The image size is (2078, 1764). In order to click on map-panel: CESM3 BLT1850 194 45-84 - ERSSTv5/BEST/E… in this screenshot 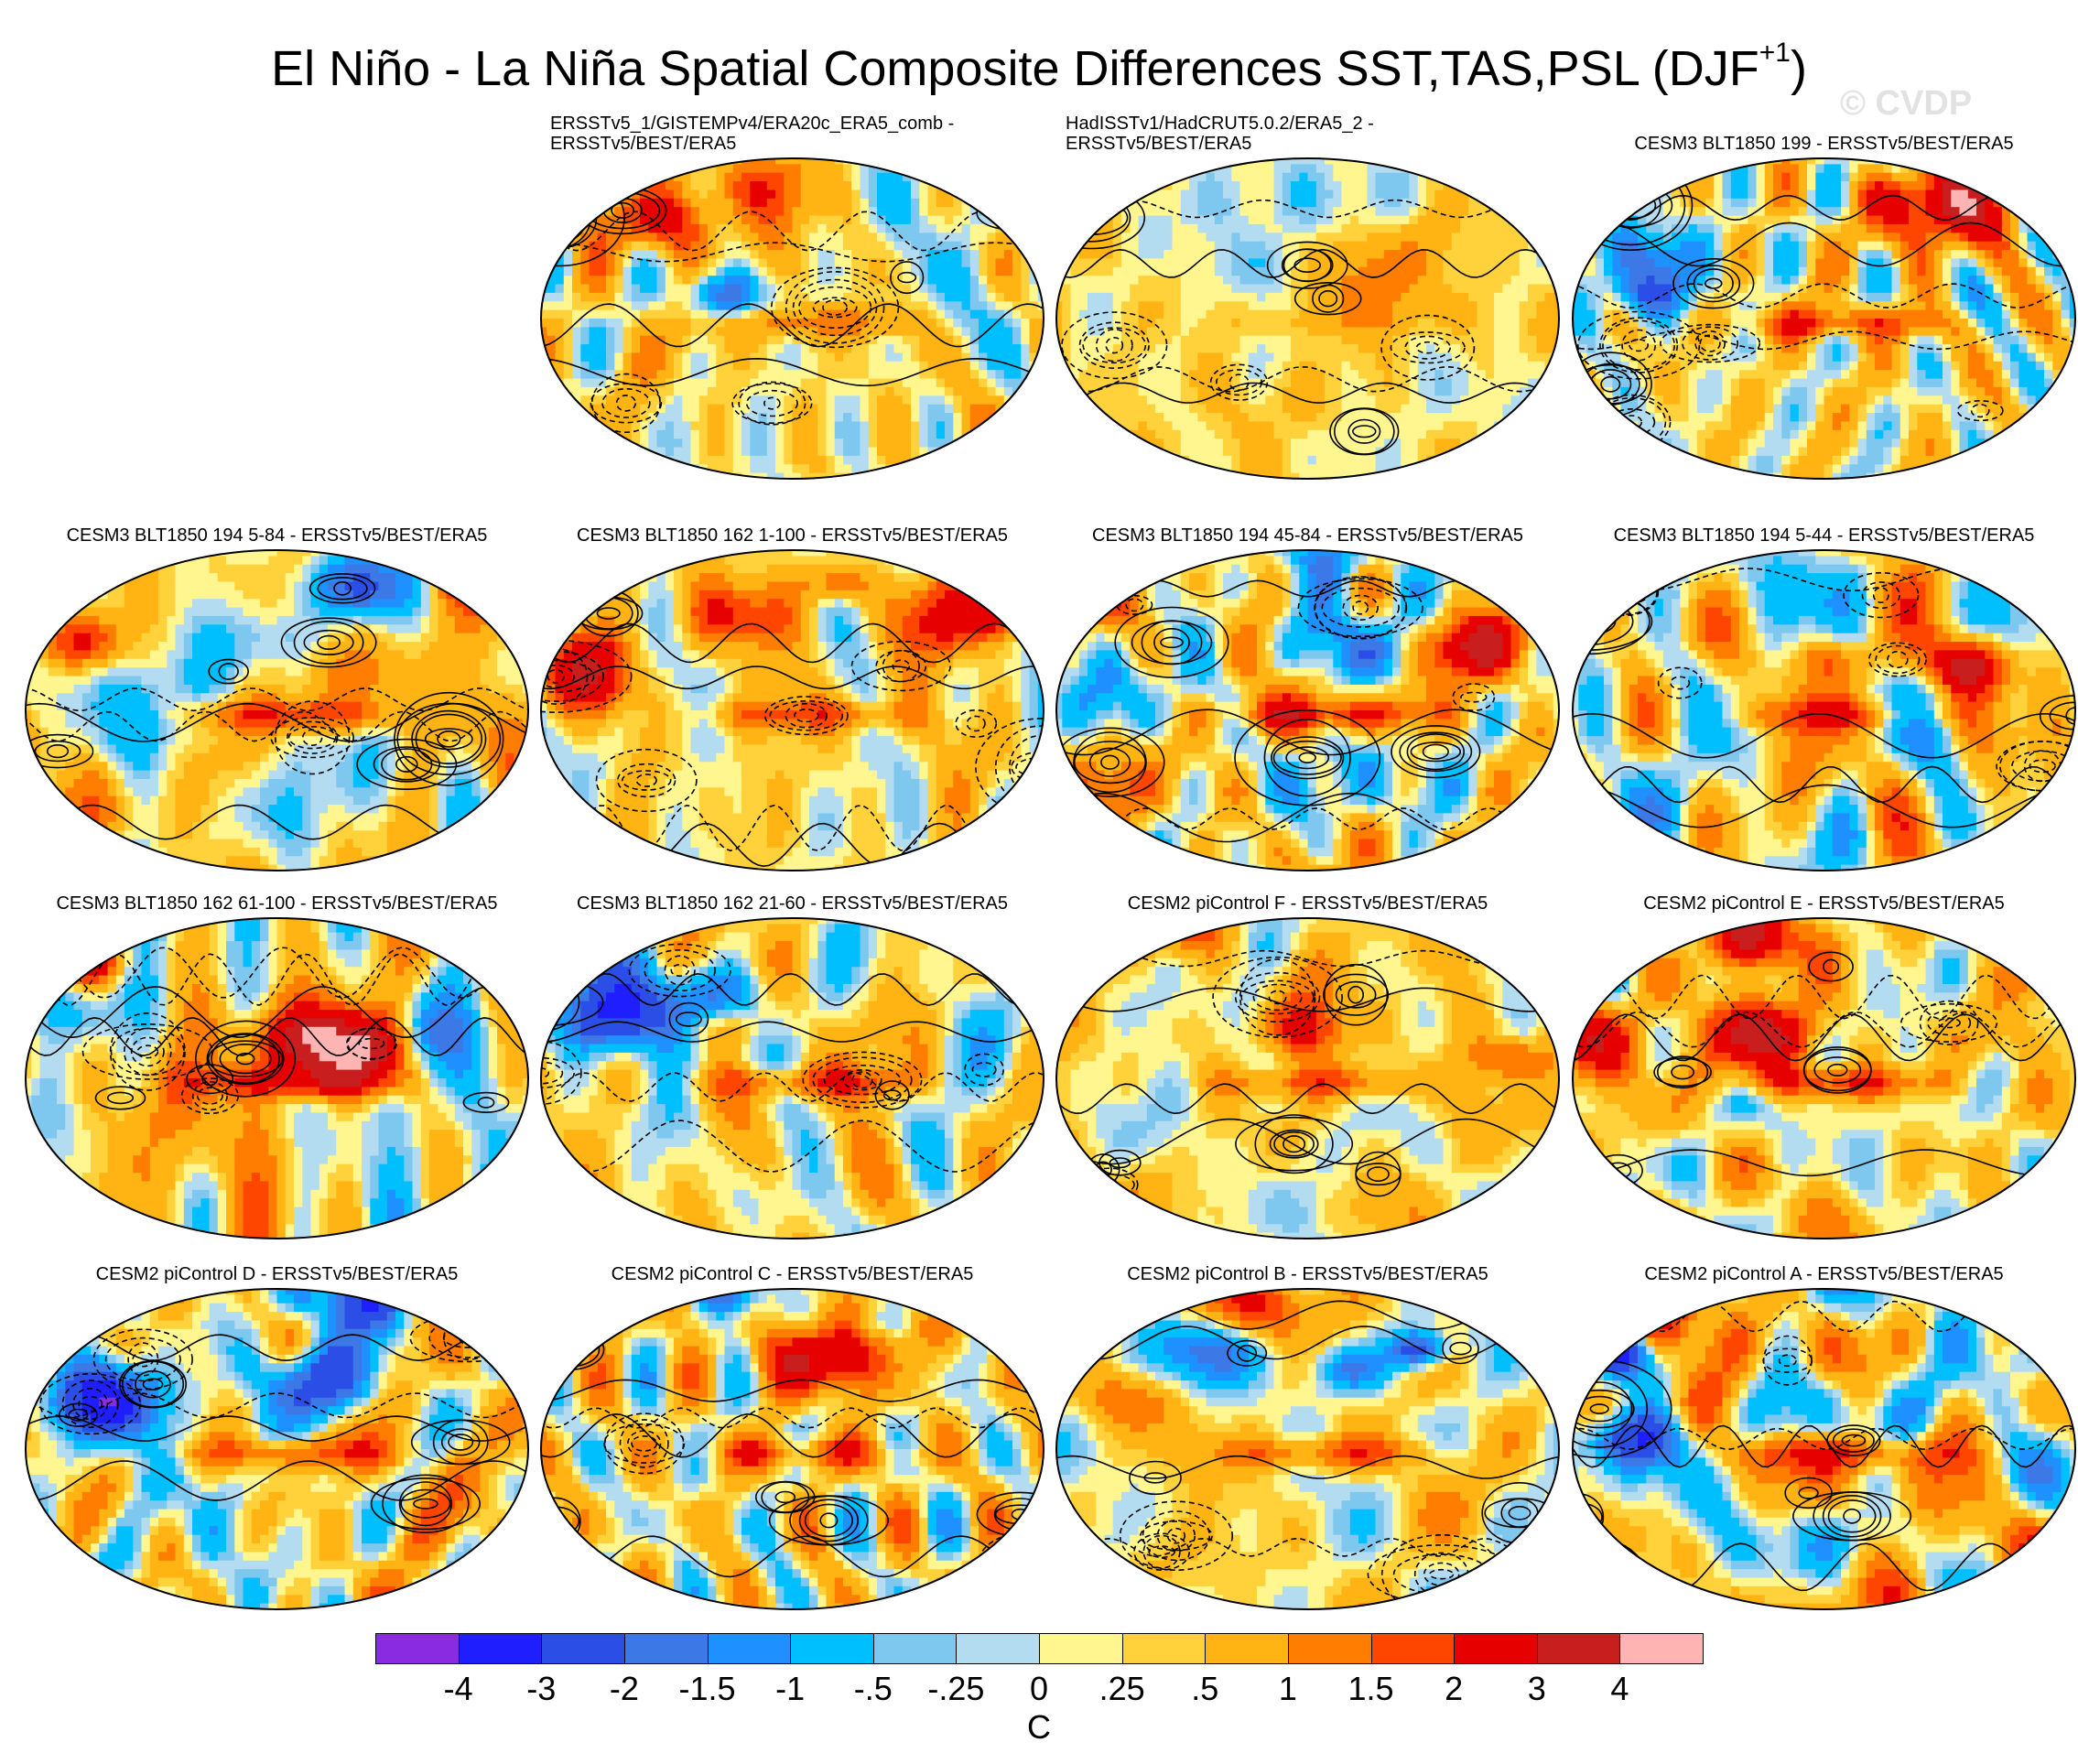, I will do `click(1308, 690)`.